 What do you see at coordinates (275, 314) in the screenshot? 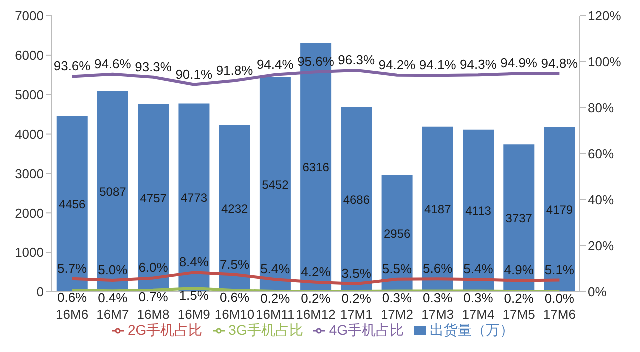
I see `x-tick-label: 16M11` at bounding box center [275, 314].